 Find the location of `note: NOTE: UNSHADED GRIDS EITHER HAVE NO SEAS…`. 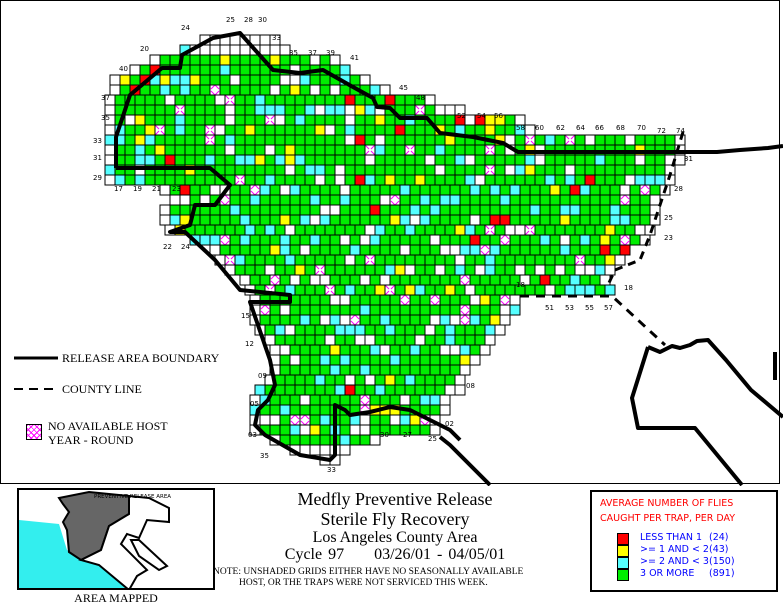

note: NOTE: UNSHADED GRIDS EITHER HAVE NO SEAS… is located at coordinates (393, 578).